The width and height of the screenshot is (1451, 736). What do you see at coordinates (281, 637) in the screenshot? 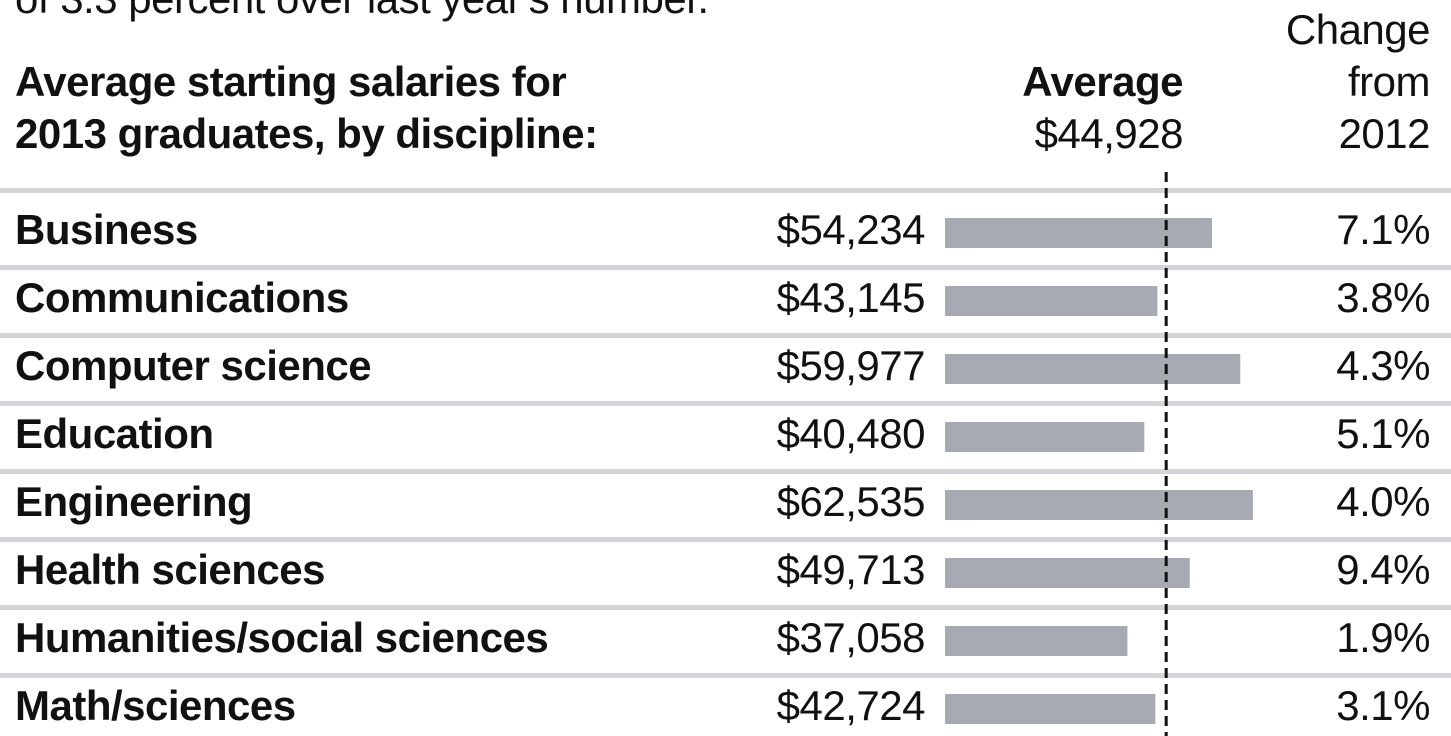
I see `category-label: Humanities/social sciences` at bounding box center [281, 637].